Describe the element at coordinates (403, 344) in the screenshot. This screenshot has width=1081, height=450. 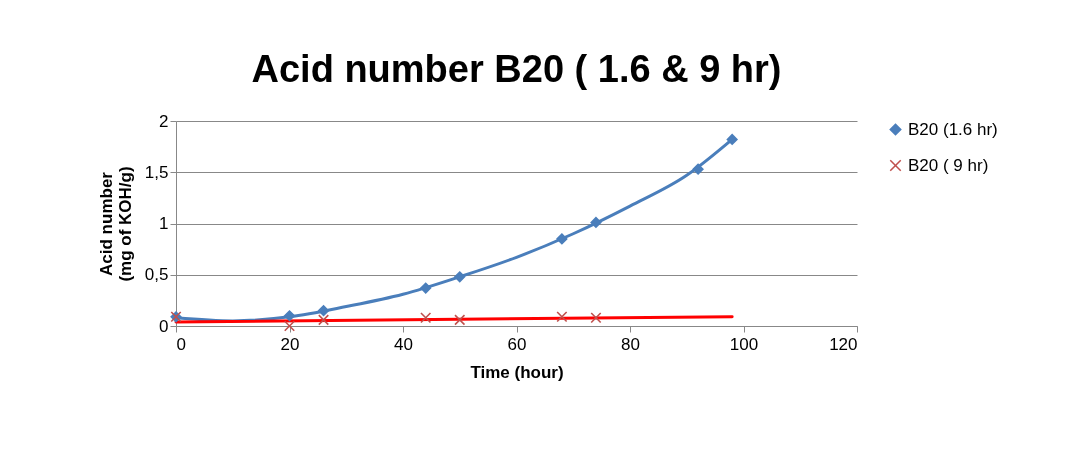
I see `x-tick-label: 40` at that location.